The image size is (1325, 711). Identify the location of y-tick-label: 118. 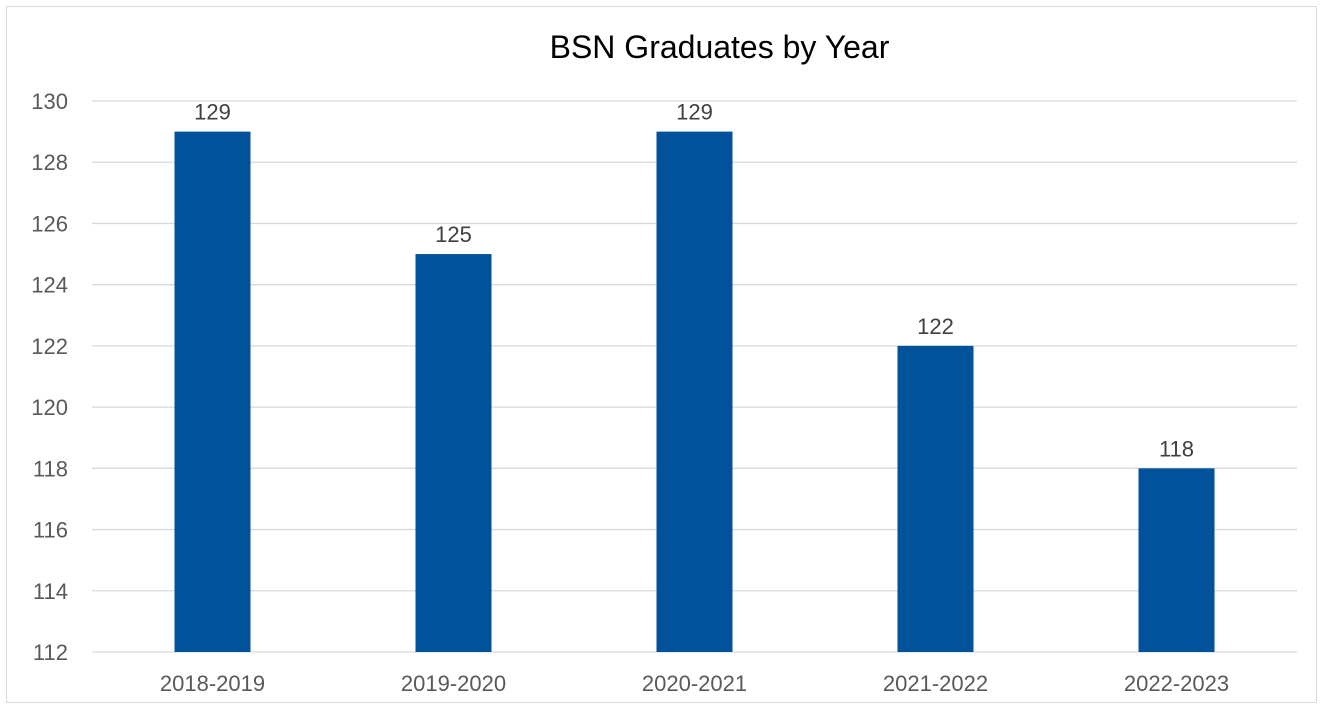
(50, 468).